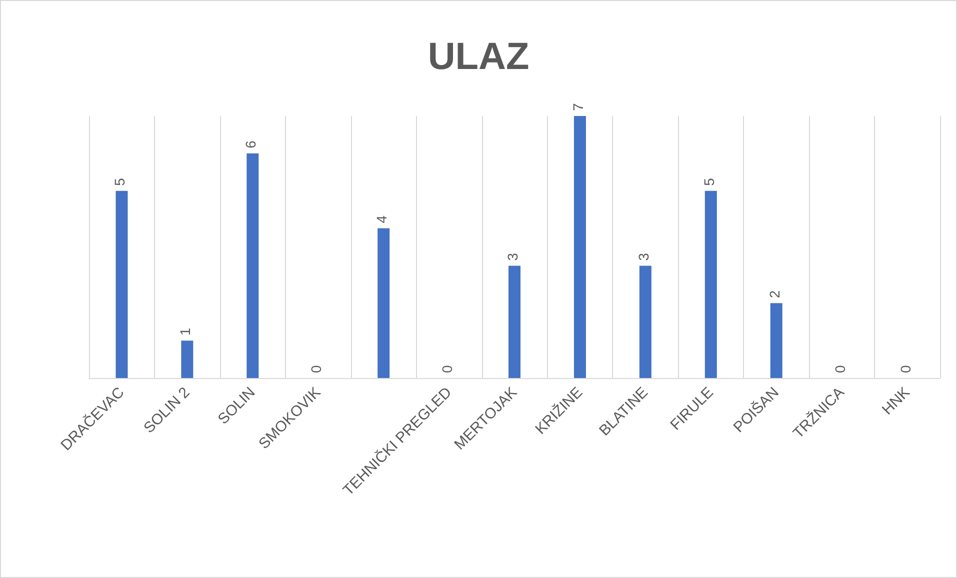 This screenshot has height=578, width=957. What do you see at coordinates (382, 219) in the screenshot?
I see `data-label: 4` at bounding box center [382, 219].